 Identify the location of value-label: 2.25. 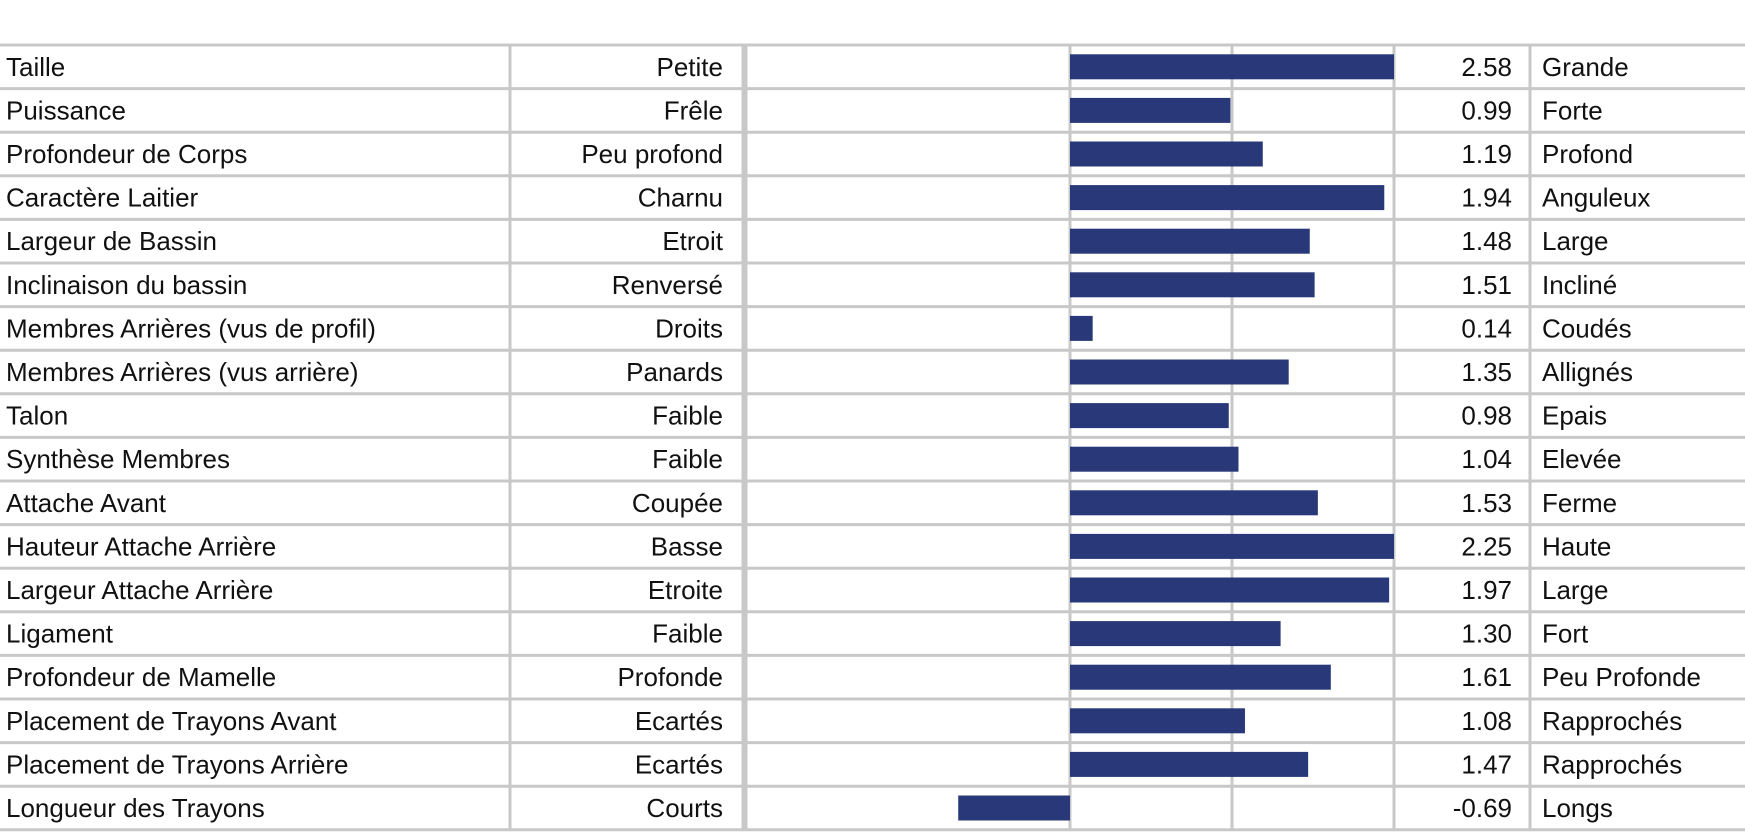
(1486, 546).